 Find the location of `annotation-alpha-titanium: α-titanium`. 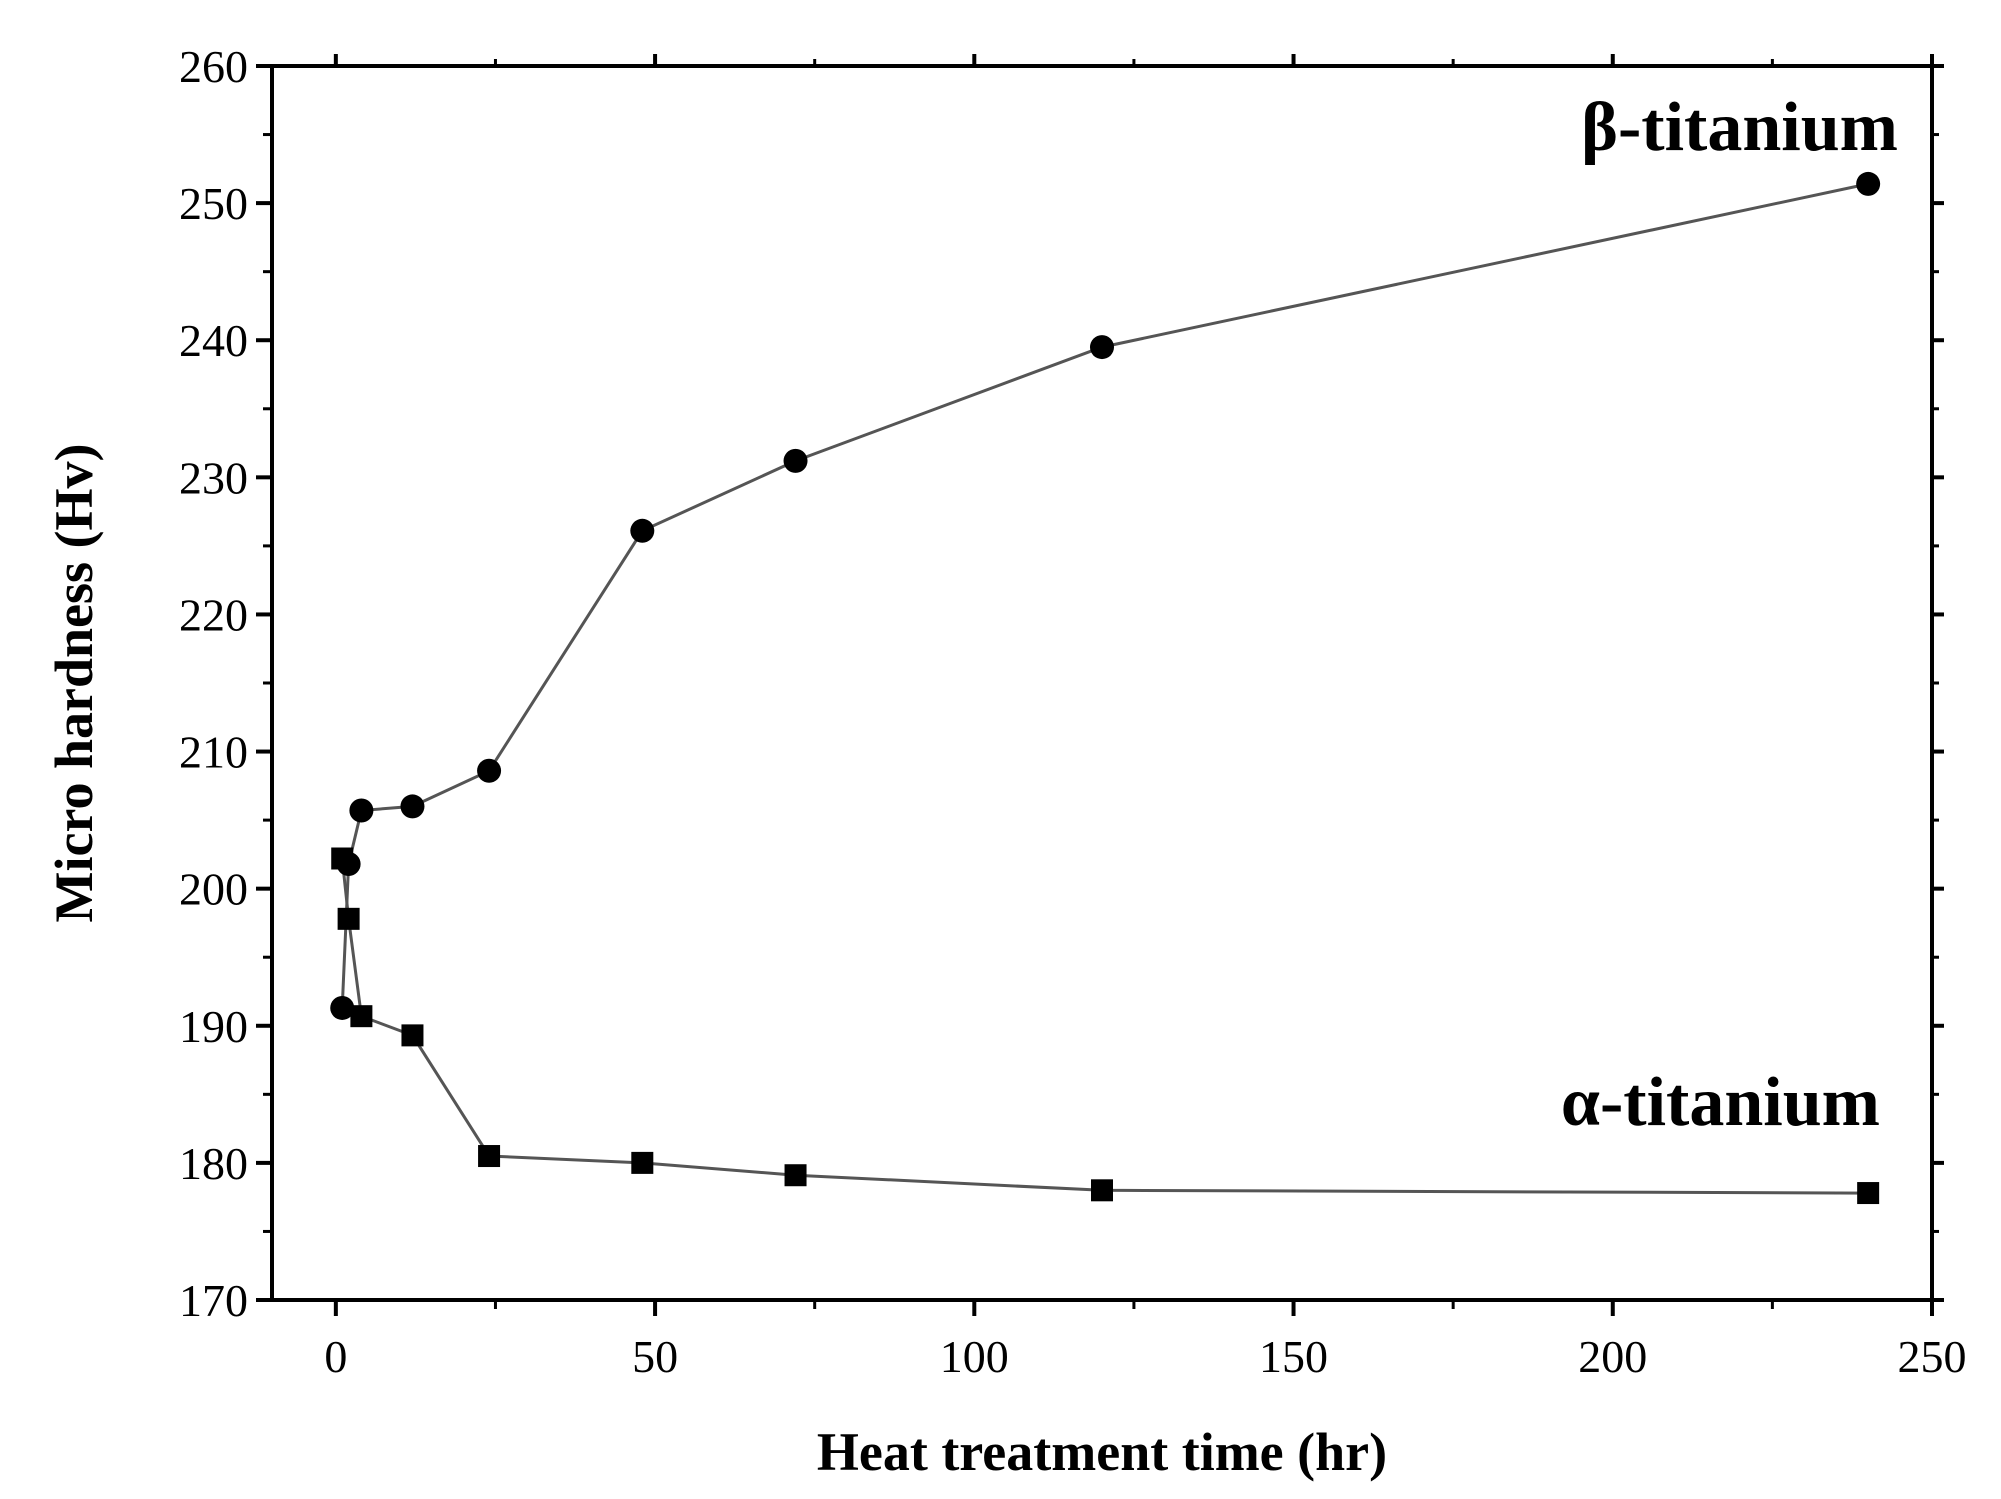

annotation-alpha-titanium: α-titanium is located at coordinates (1720, 1102).